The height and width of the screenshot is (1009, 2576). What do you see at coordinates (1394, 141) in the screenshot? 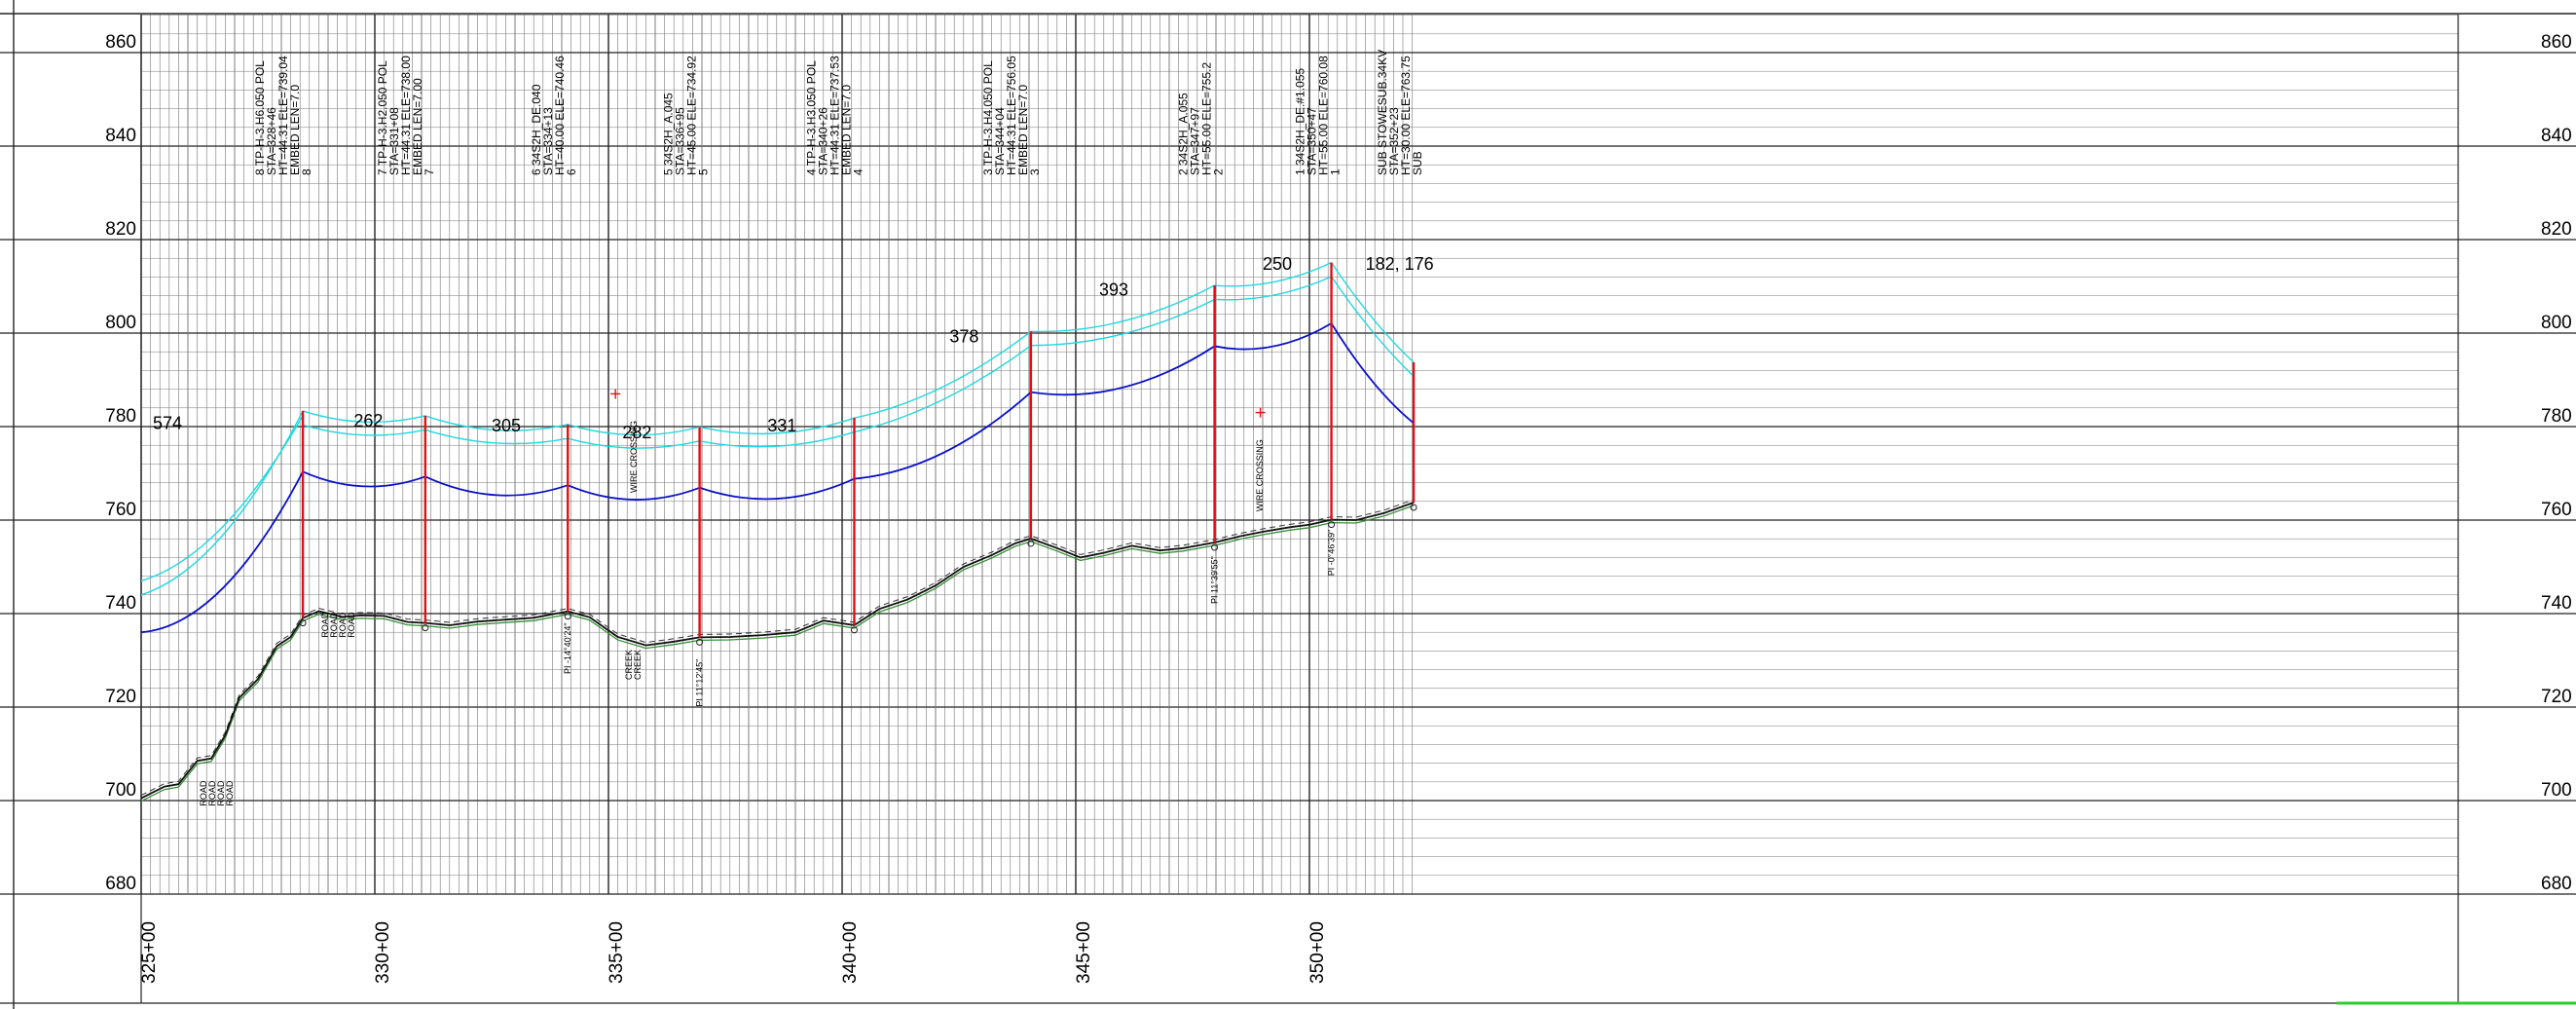
I see `structure-label-line: STA=352+23` at bounding box center [1394, 141].